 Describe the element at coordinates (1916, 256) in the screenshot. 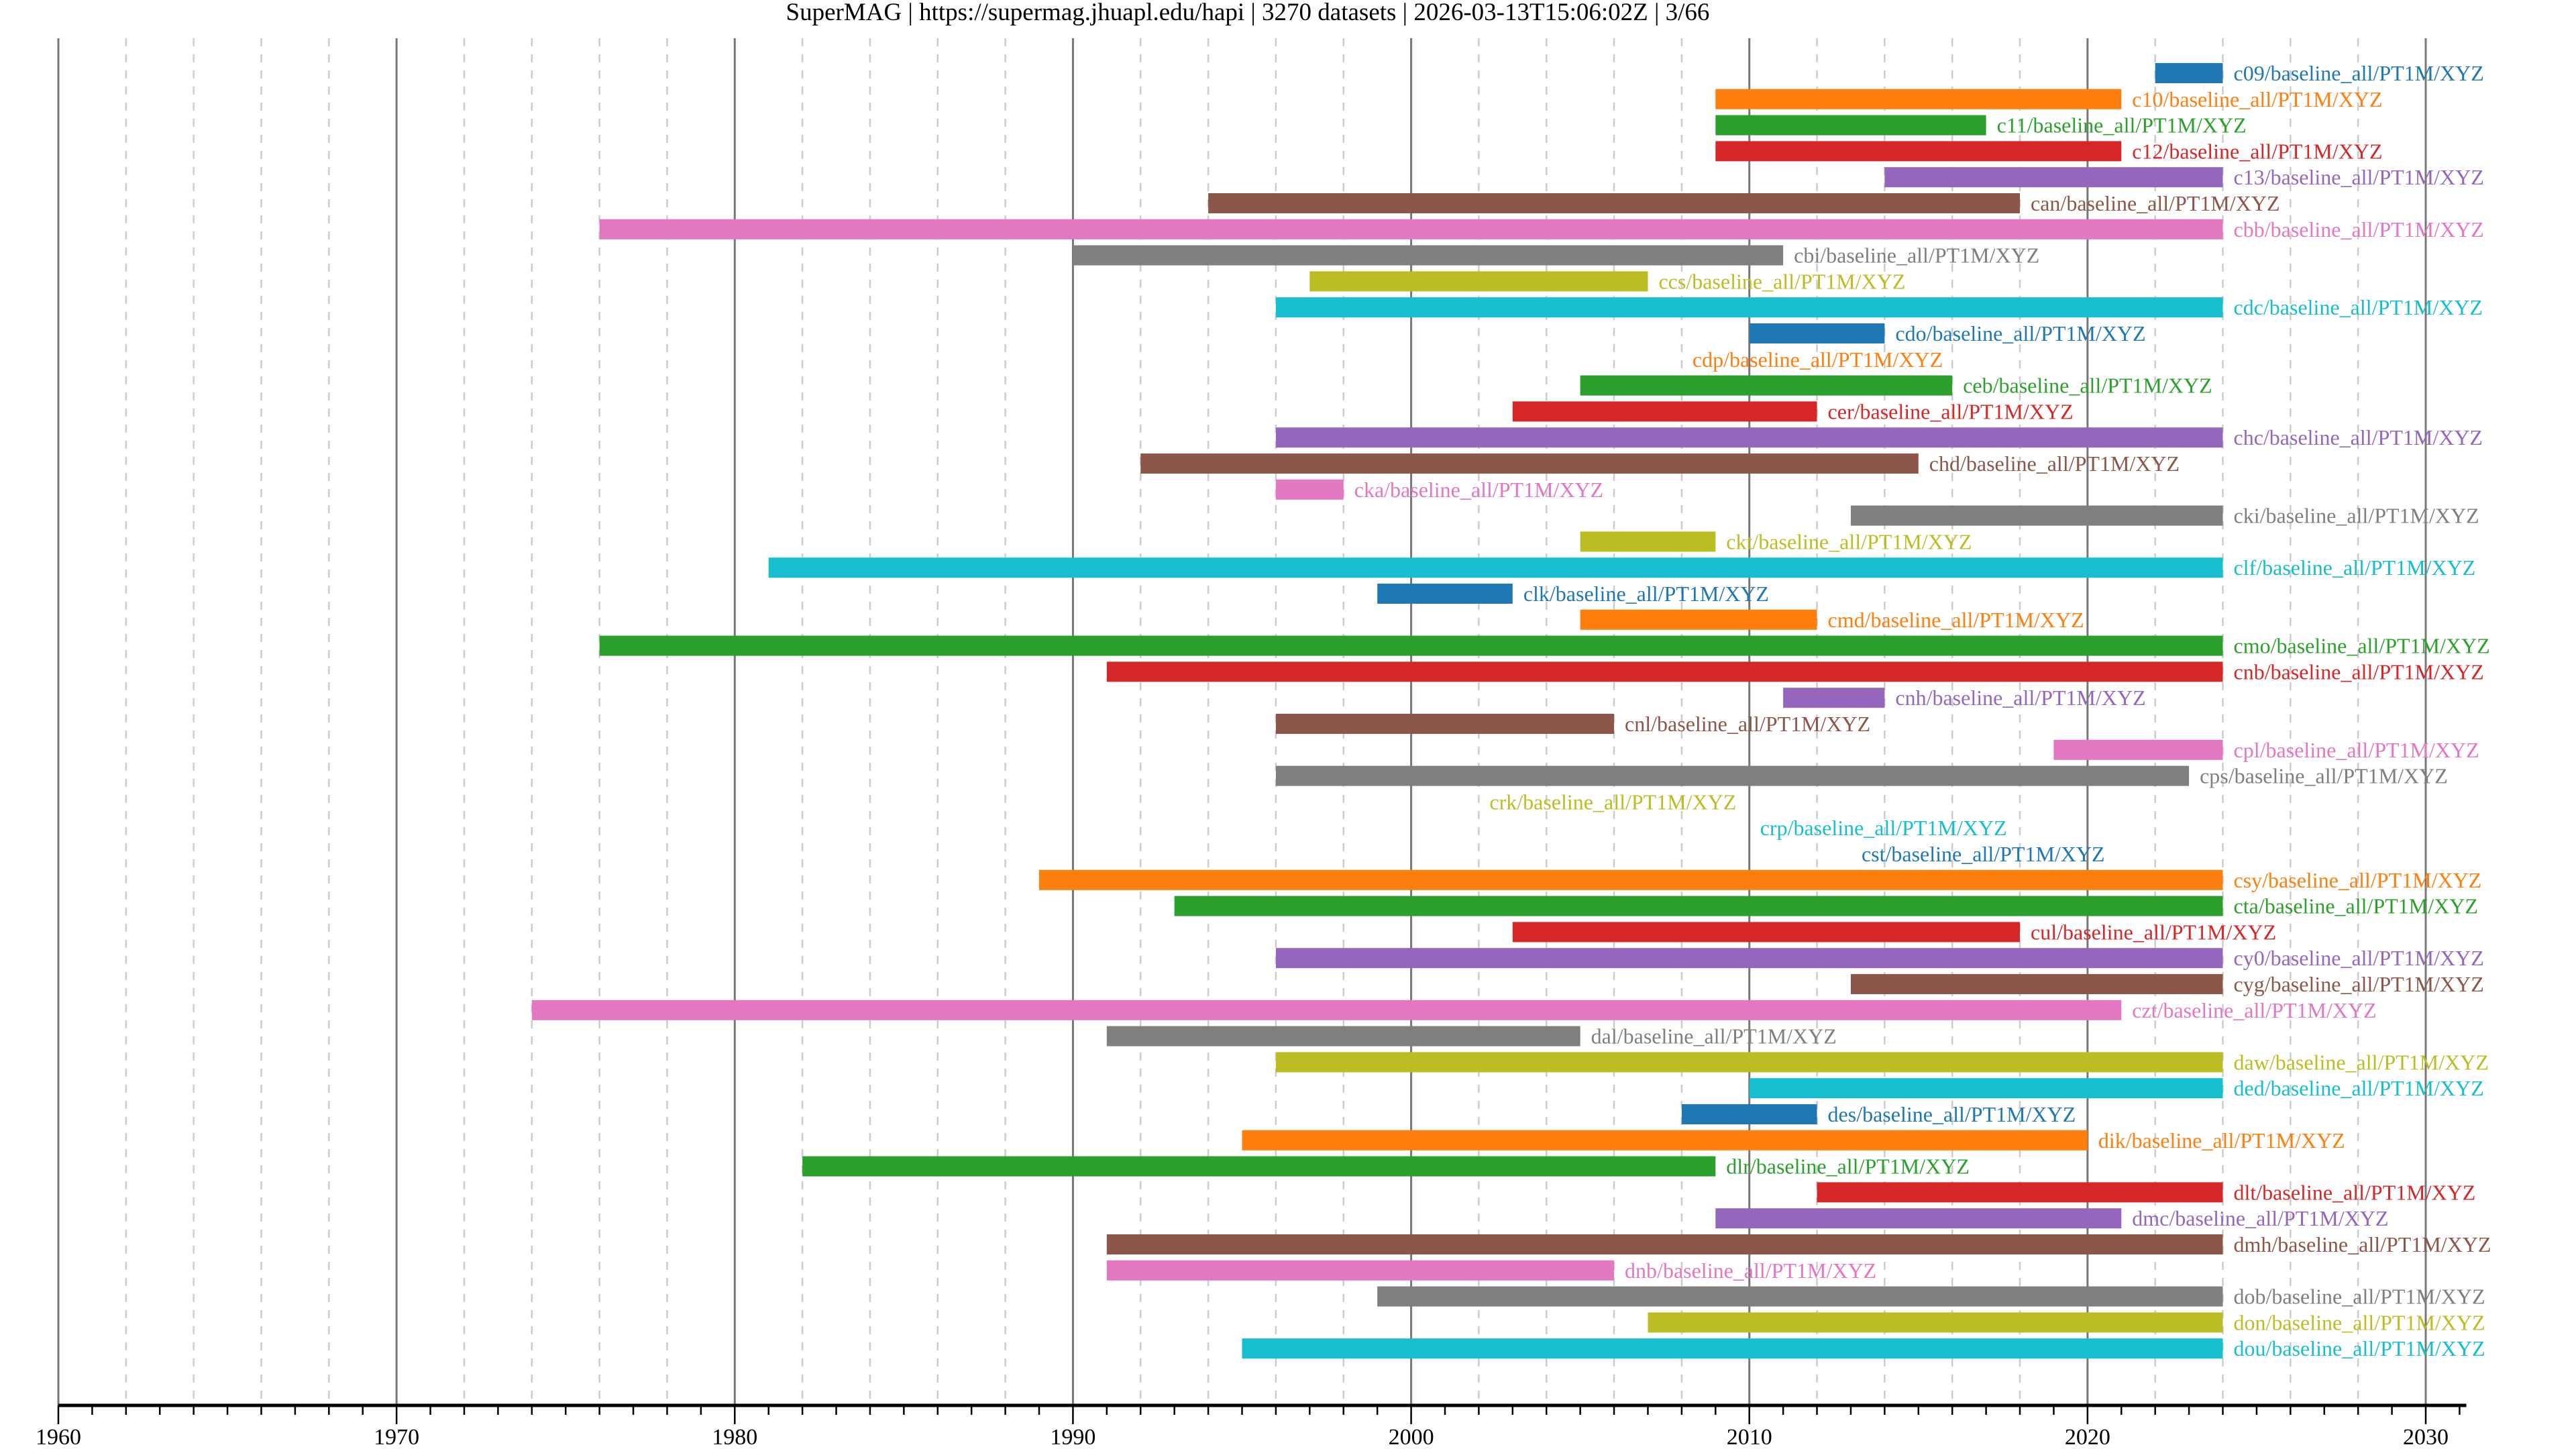

I see `bar-label: cbi/baseline_all/PT1M/XYZ` at that location.